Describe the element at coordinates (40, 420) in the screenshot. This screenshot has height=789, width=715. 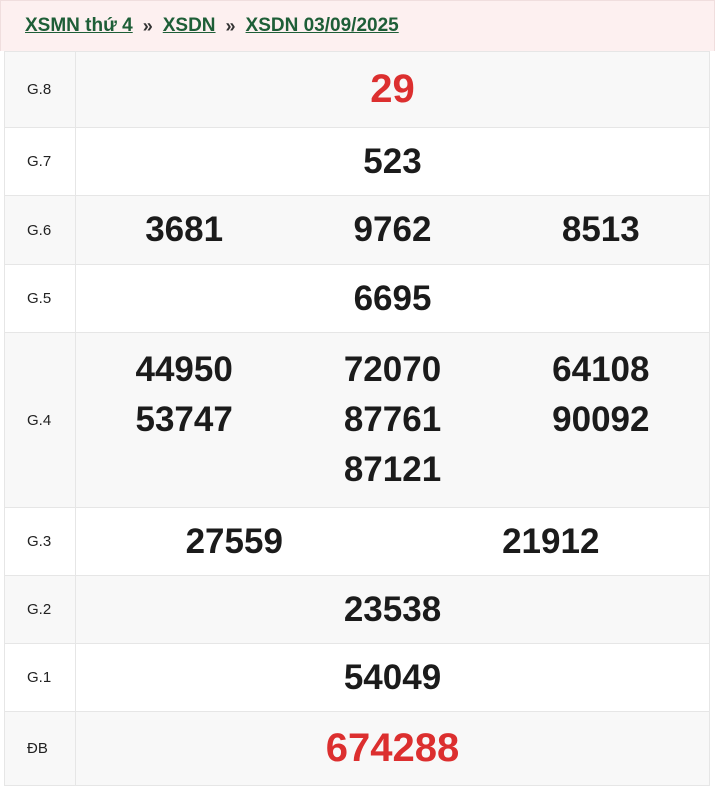
I see `prize-label: G.4` at that location.